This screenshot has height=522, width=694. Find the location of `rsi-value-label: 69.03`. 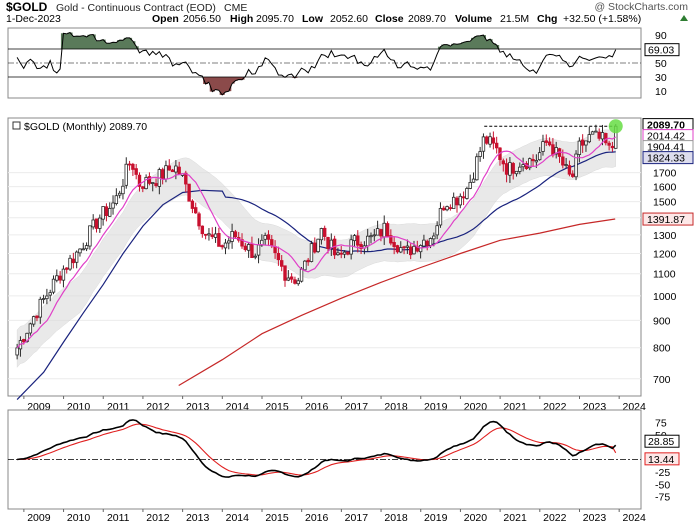

rsi-value-label: 69.03 is located at coordinates (661, 51).